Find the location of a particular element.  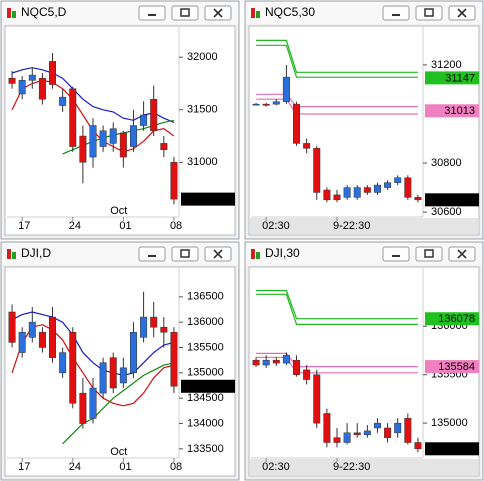

x-tick-label: 08 is located at coordinates (176, 467).